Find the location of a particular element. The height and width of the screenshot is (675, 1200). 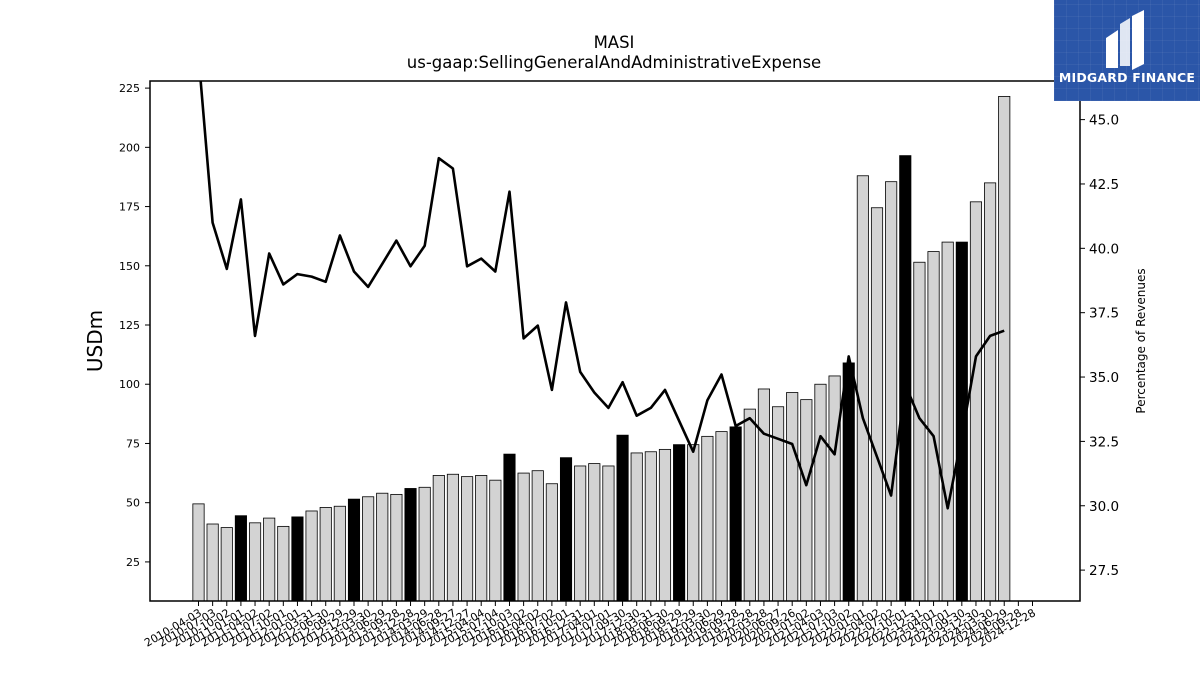

chart-title: MASI is located at coordinates (614, 42).